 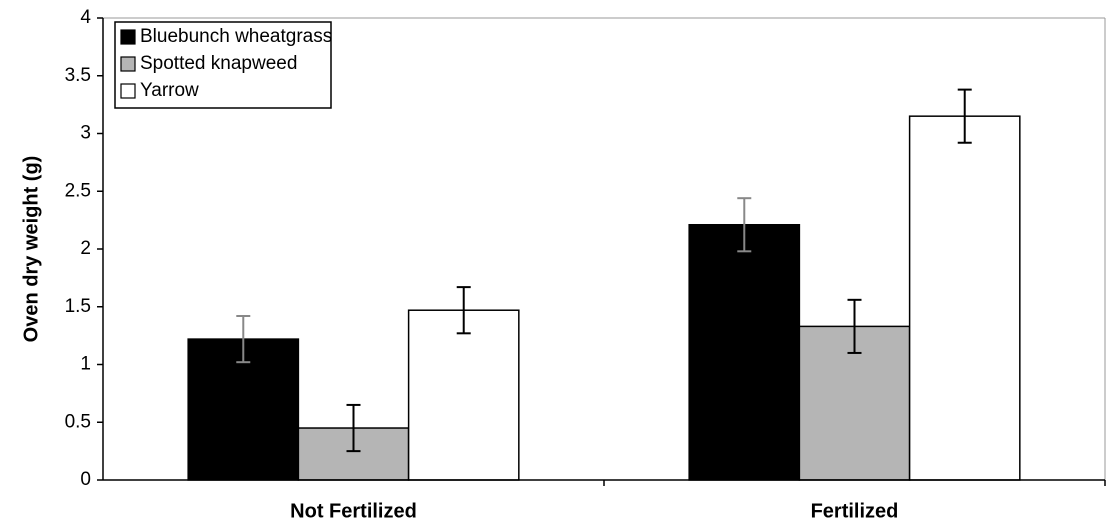 What do you see at coordinates (353, 511) in the screenshot?
I see `x-tick-label: Not Fertilized` at bounding box center [353, 511].